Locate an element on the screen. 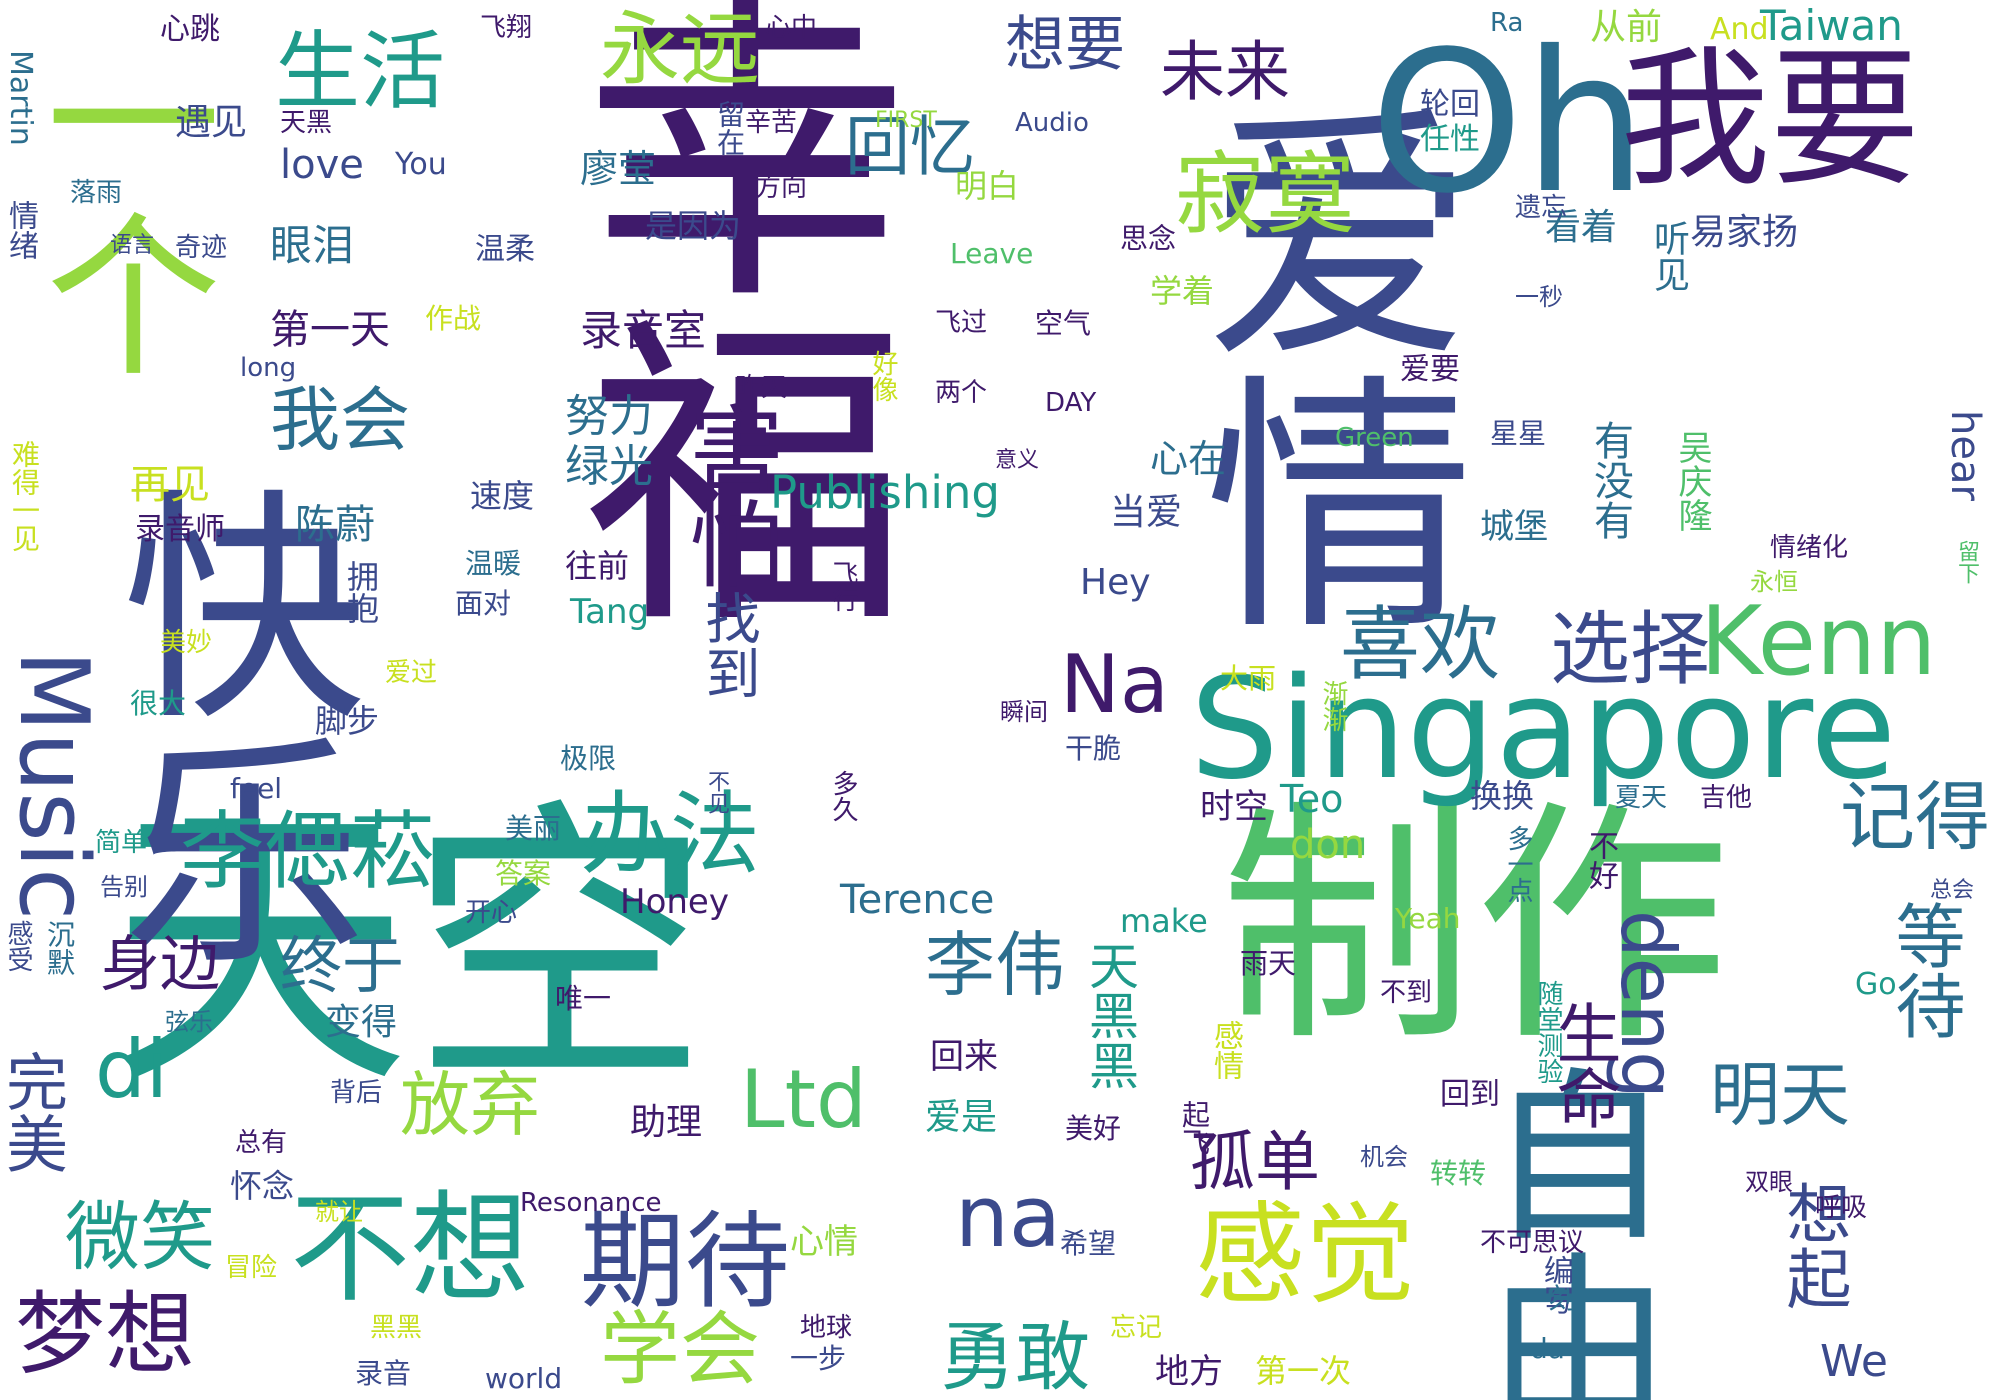 The height and width of the screenshot is (1400, 2000). word-liuxia: 留下 is located at coordinates (1966, 562).